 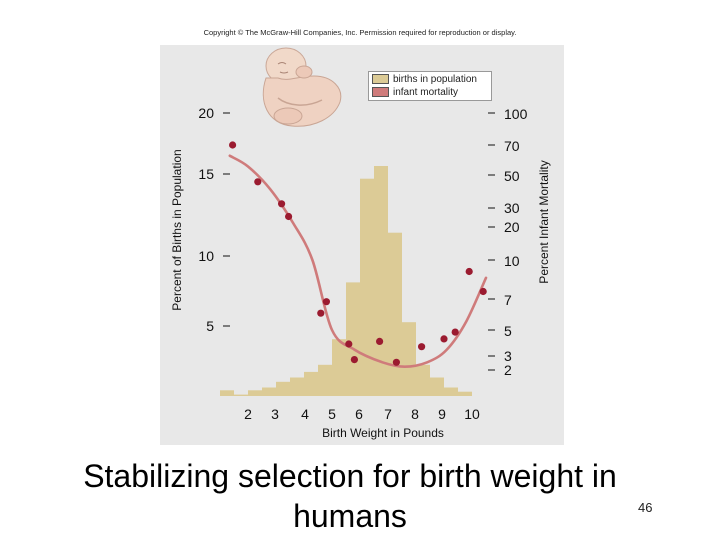 What do you see at coordinates (645, 507) in the screenshot?
I see `slide-number: 46` at bounding box center [645, 507].